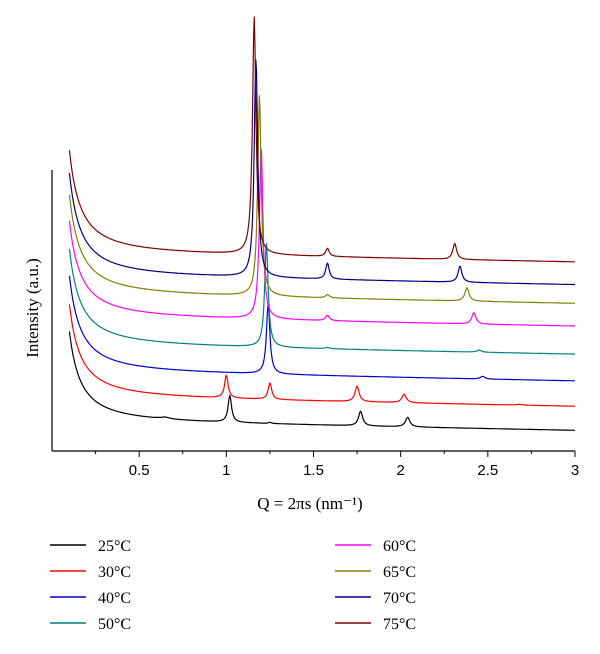 This screenshot has height=654, width=600. What do you see at coordinates (309, 503) in the screenshot?
I see `x-axis-title: Q = 2πs (nm⁻¹)` at bounding box center [309, 503].